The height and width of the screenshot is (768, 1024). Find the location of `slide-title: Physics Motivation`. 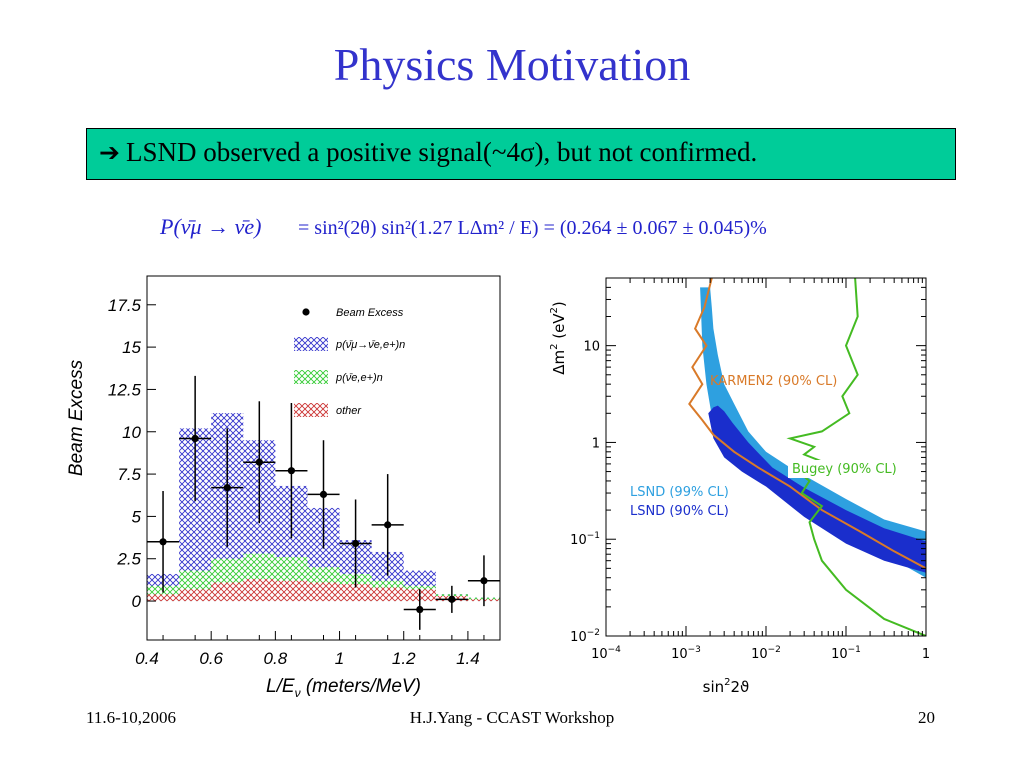

slide-title: Physics Motivation is located at coordinates (512, 64).